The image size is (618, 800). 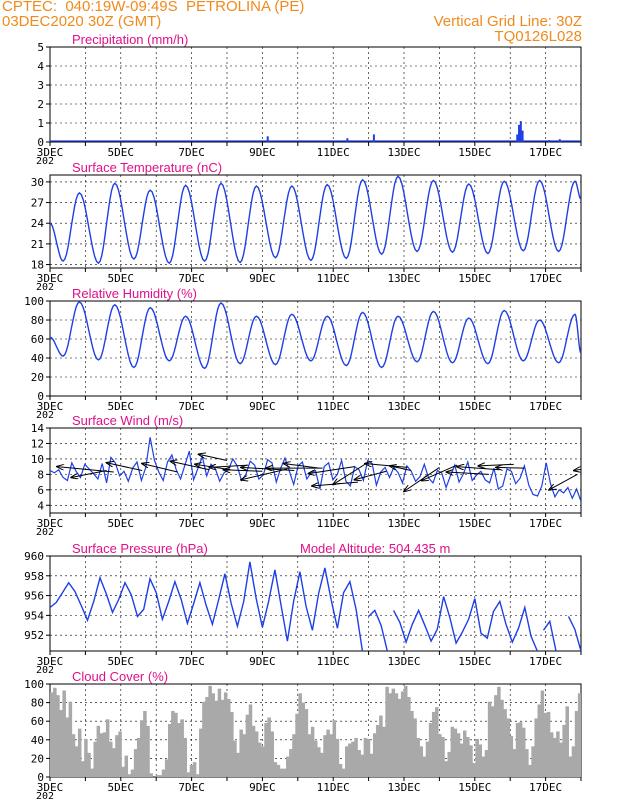 What do you see at coordinates (50, 661) in the screenshot?
I see `pressure-xtick-label: 3DEC` at bounding box center [50, 661].